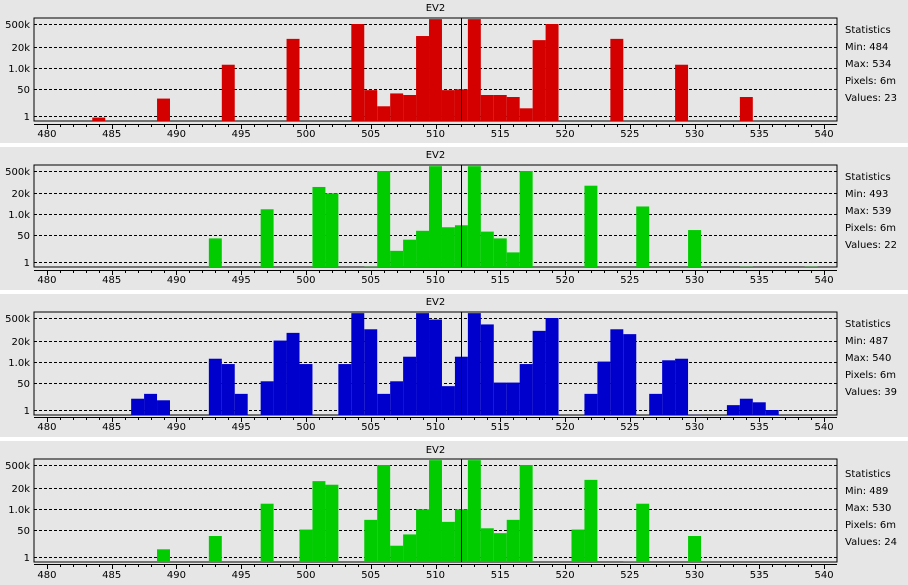 The image size is (908, 585). Describe the element at coordinates (564, 427) in the screenshot. I see `x-tick-label: 520` at that location.